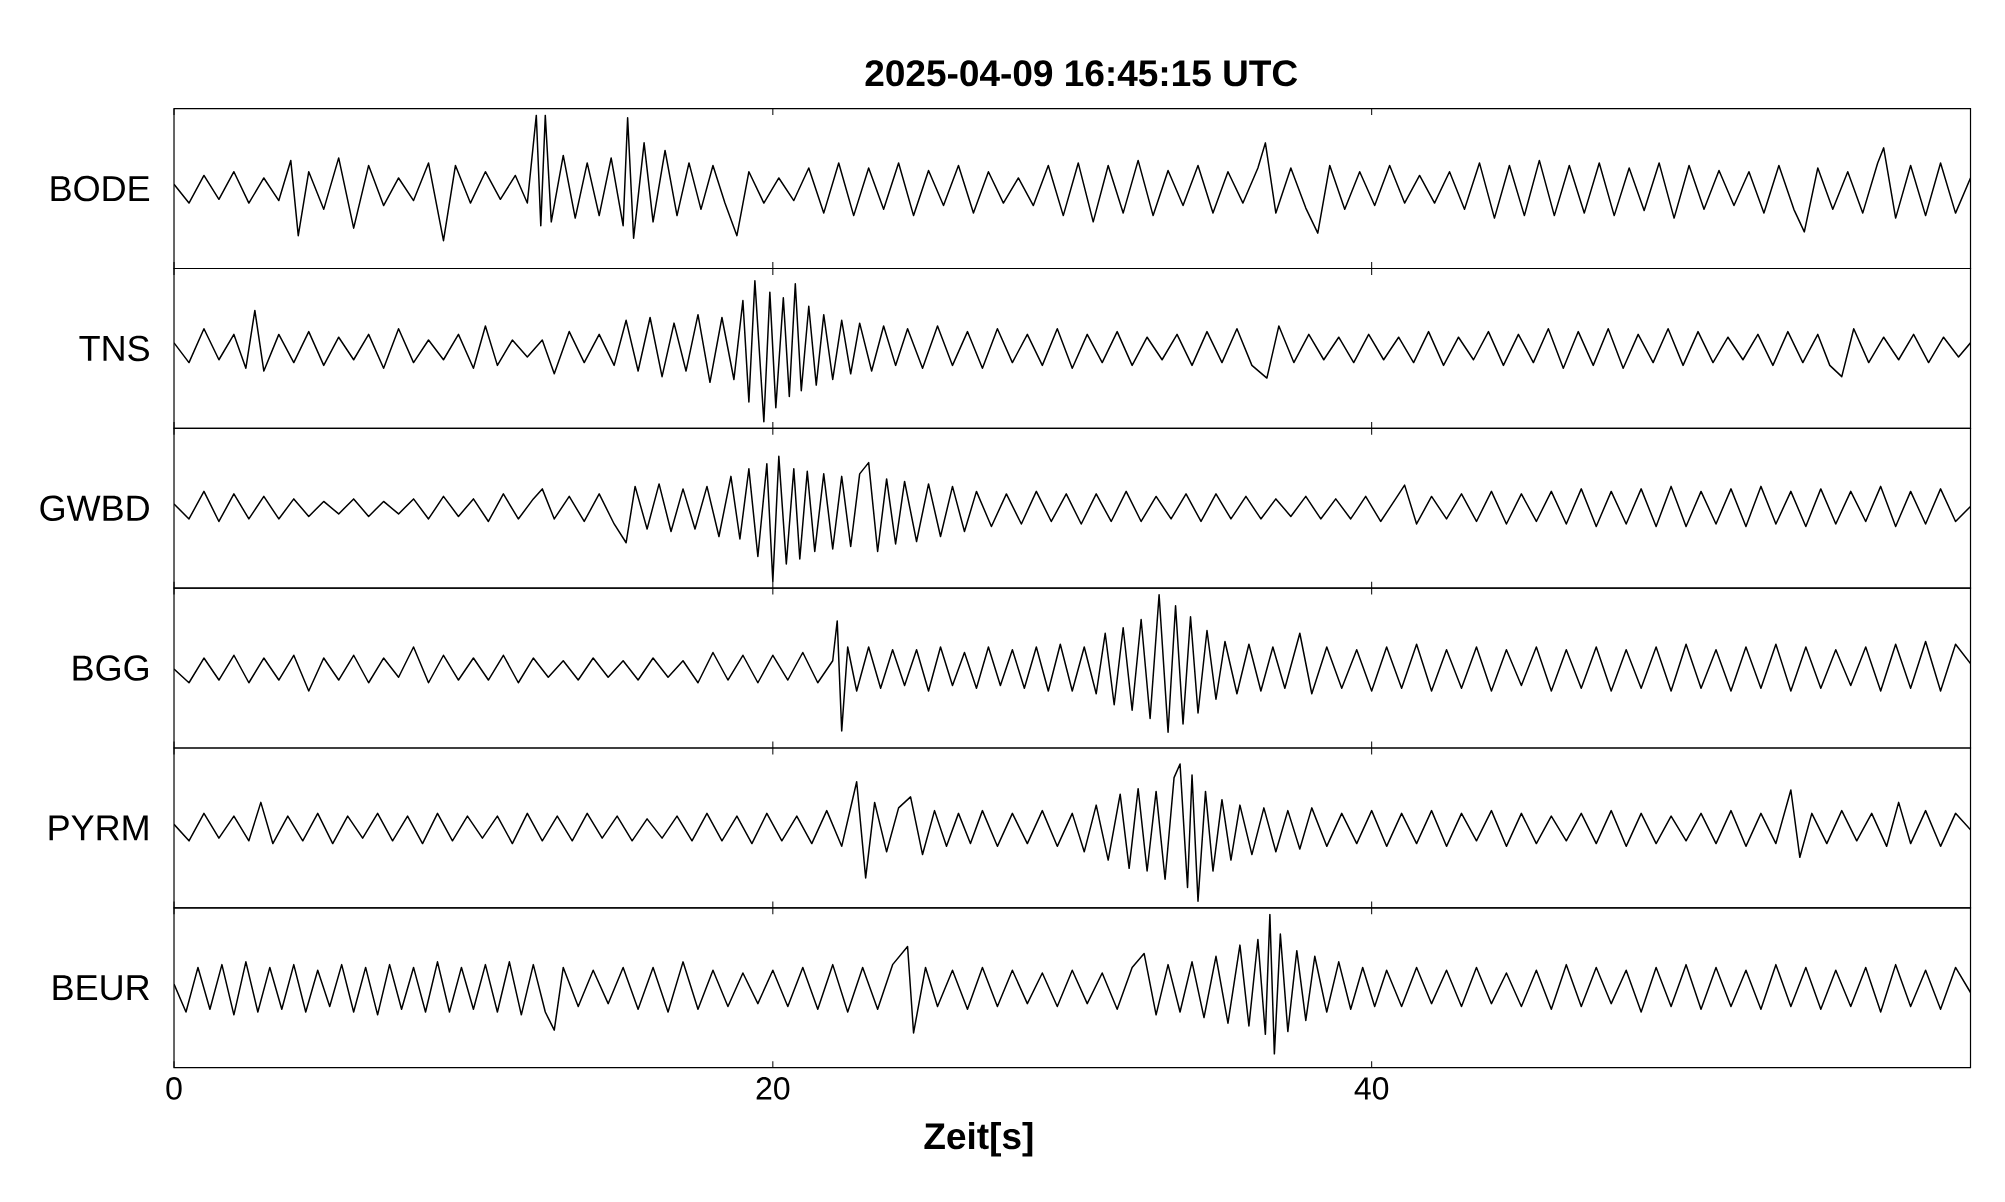  What do you see at coordinates (174, 1088) in the screenshot?
I see `x-tick-label: 0` at bounding box center [174, 1088].